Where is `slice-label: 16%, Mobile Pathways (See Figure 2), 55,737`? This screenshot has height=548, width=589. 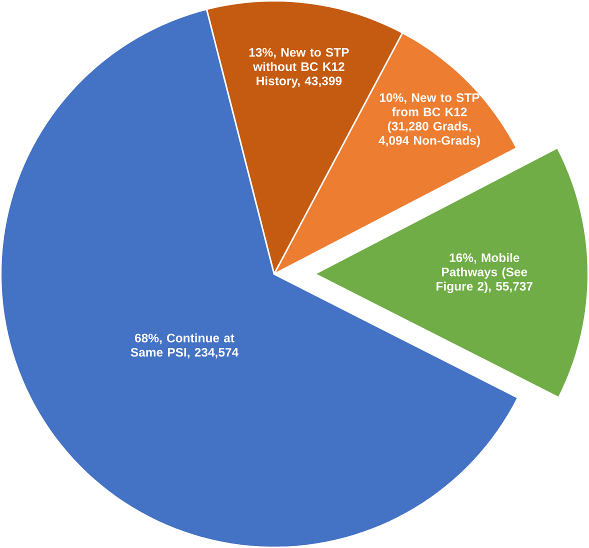 slice-label: 16%, Mobile Pathways (See Figure 2), 55,737 is located at coordinates (484, 272).